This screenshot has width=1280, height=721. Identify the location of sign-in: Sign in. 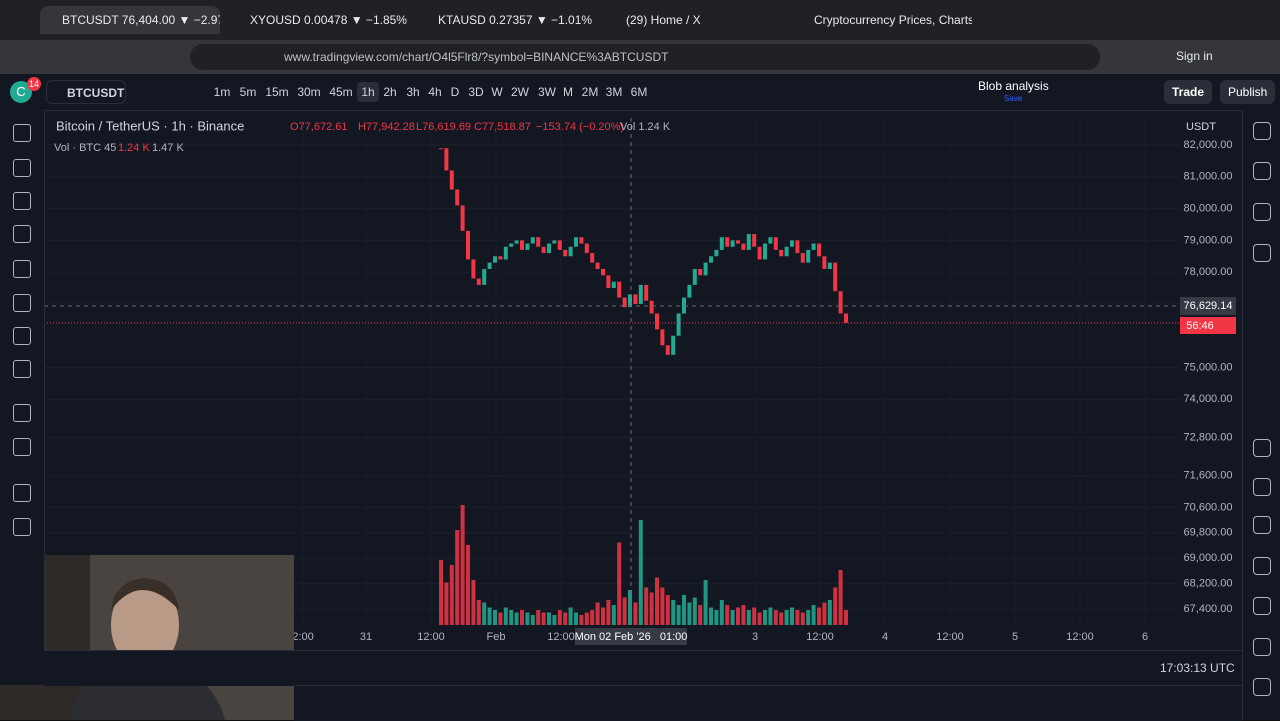
(1194, 56).